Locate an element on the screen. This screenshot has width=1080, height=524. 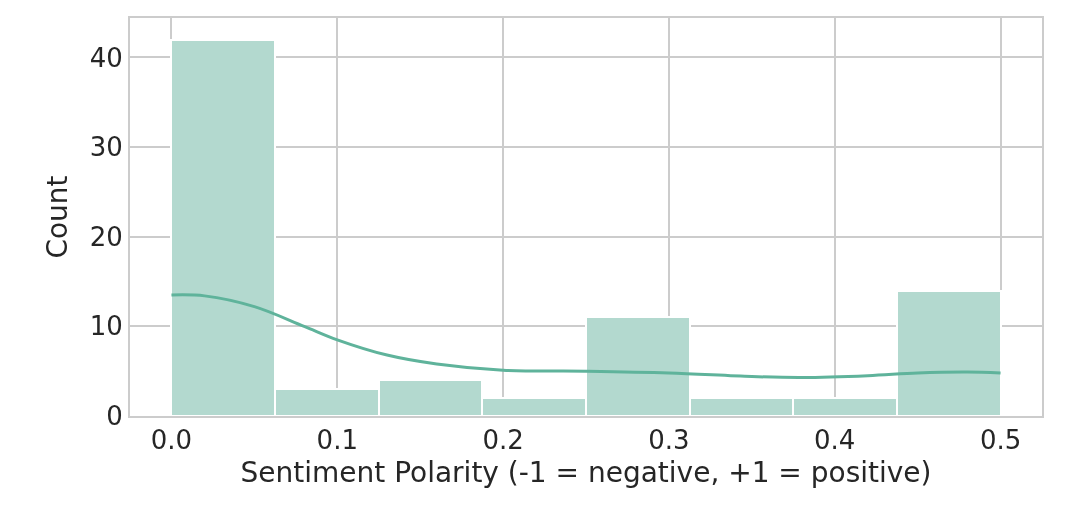
x-tick-label: 0.1 is located at coordinates (337, 440).